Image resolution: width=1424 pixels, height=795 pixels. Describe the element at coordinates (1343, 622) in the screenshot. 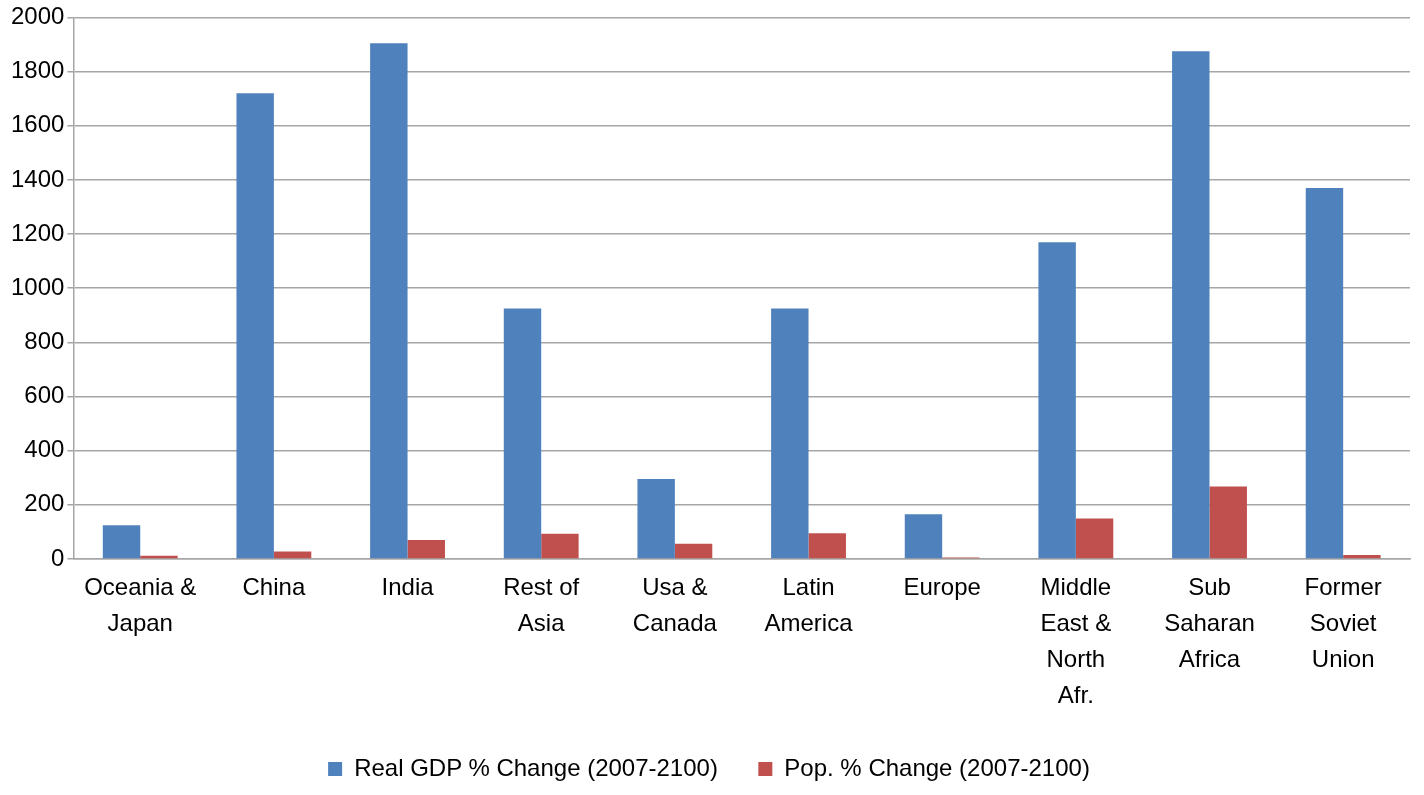

I see `x-tick-label: Former Soviet Union` at that location.